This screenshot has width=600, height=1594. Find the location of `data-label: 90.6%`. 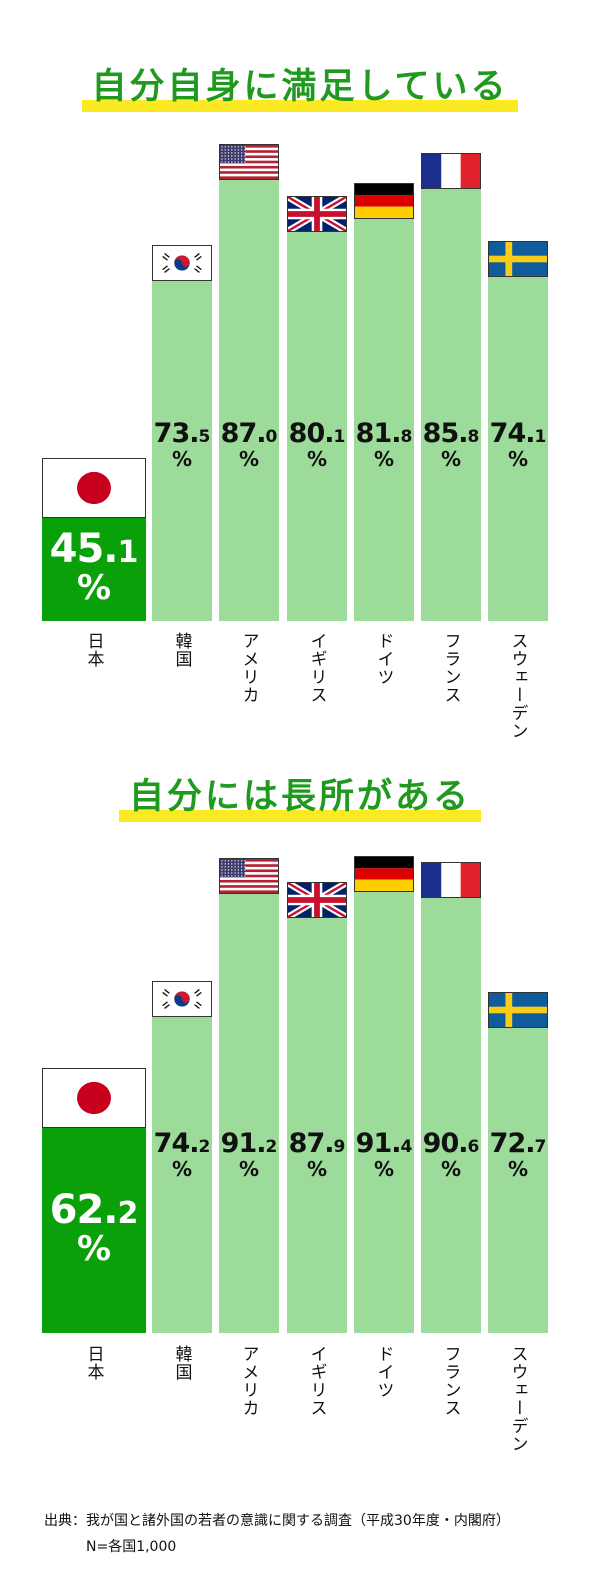

data-label: 90.6% is located at coordinates (451, 1154).